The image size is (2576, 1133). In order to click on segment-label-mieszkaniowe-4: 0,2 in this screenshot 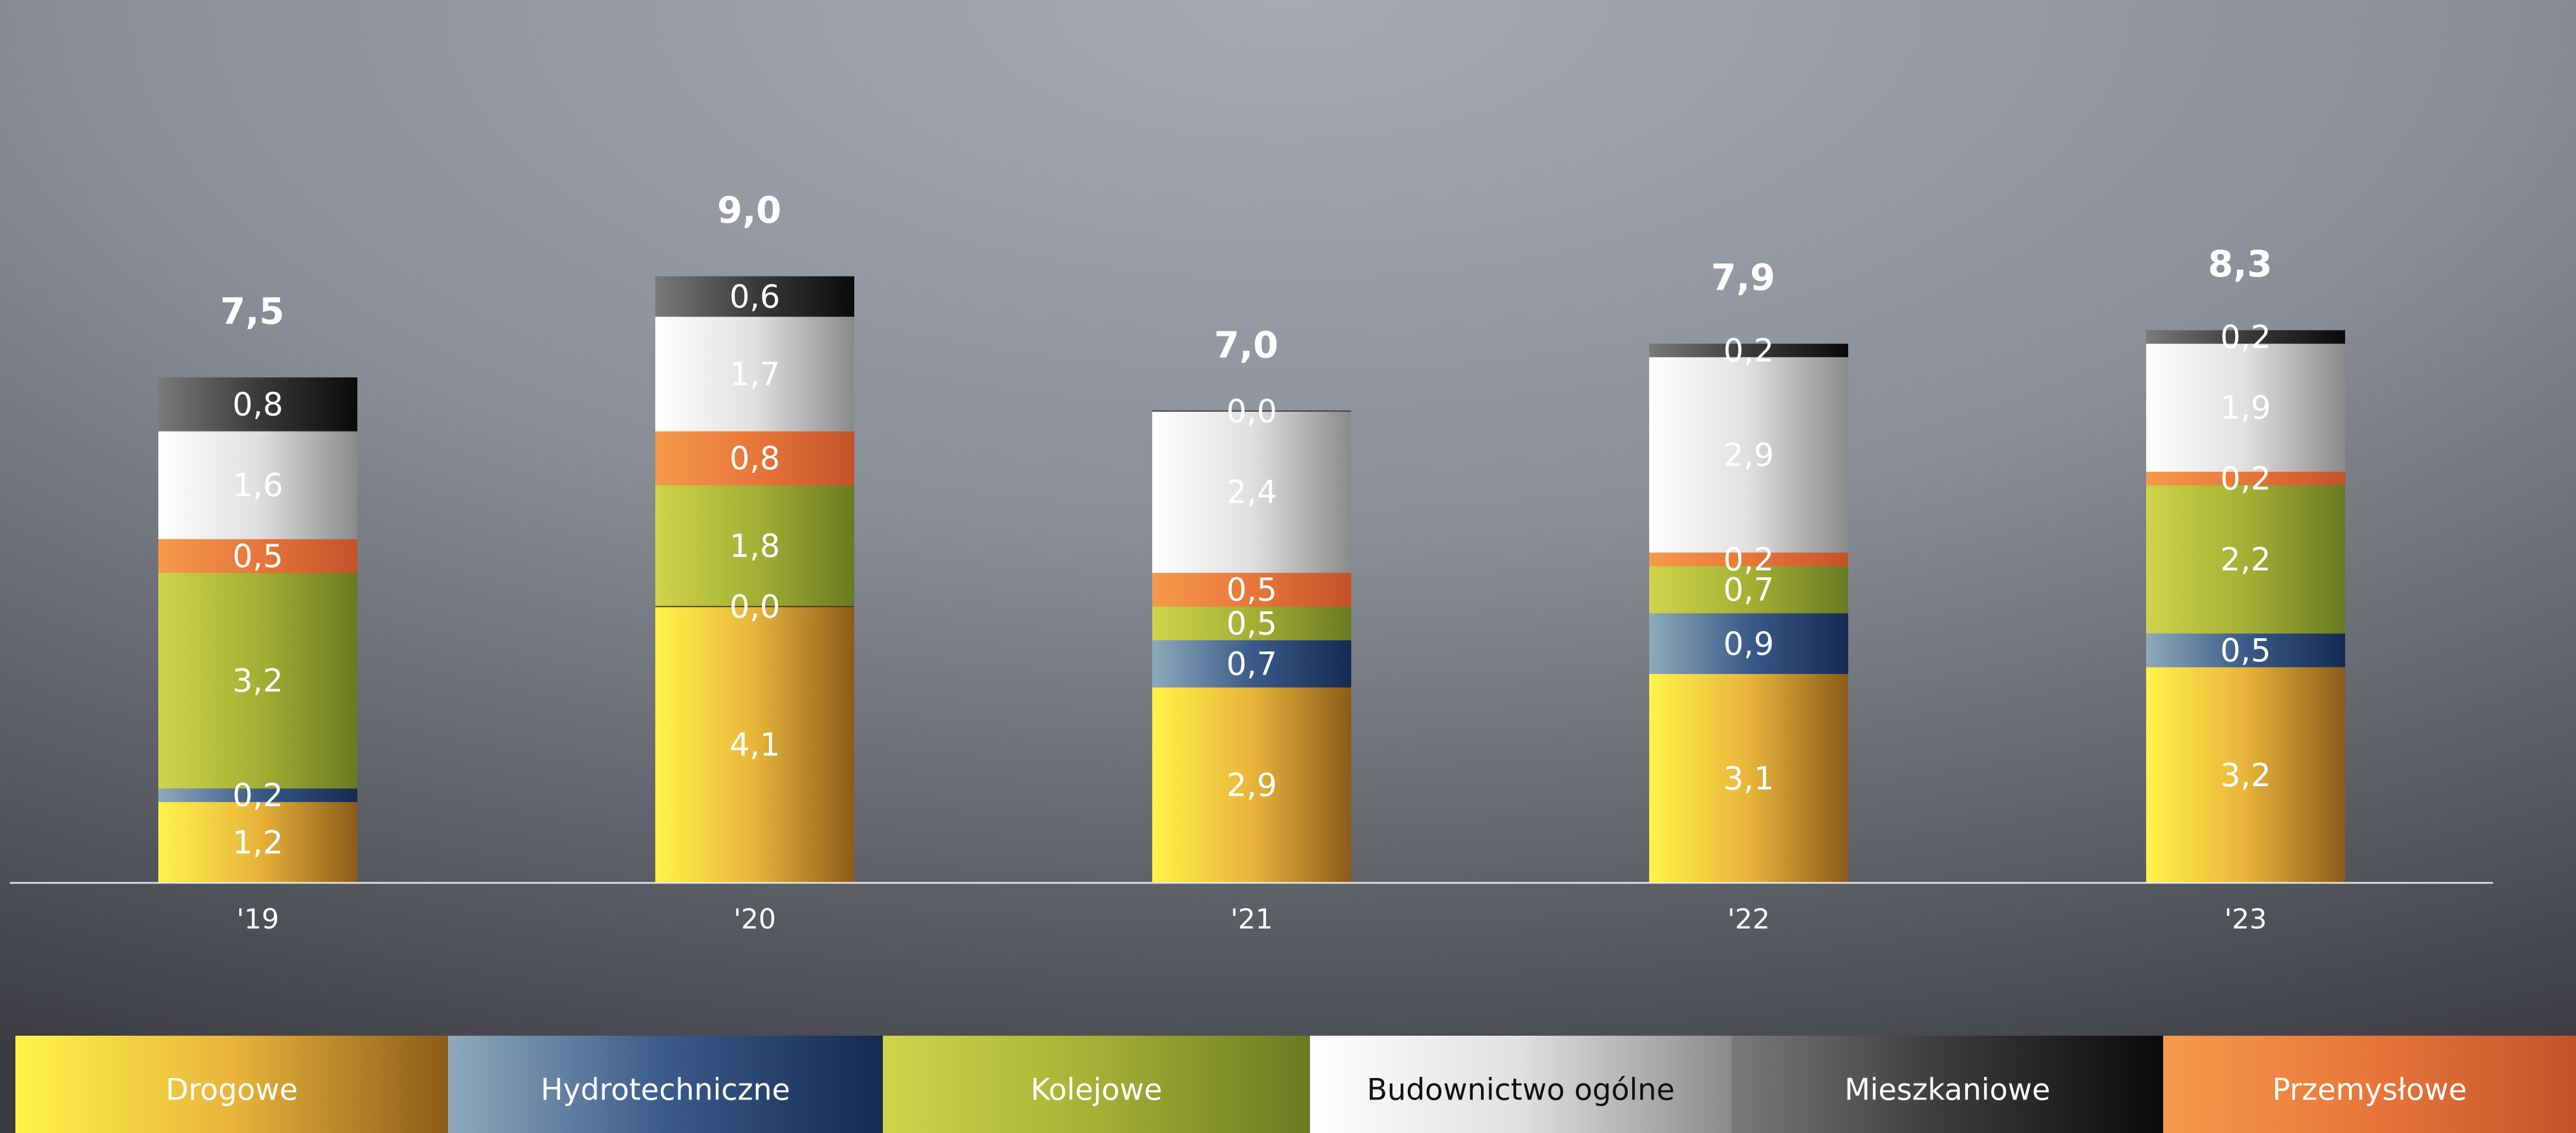, I will do `click(2245, 337)`.